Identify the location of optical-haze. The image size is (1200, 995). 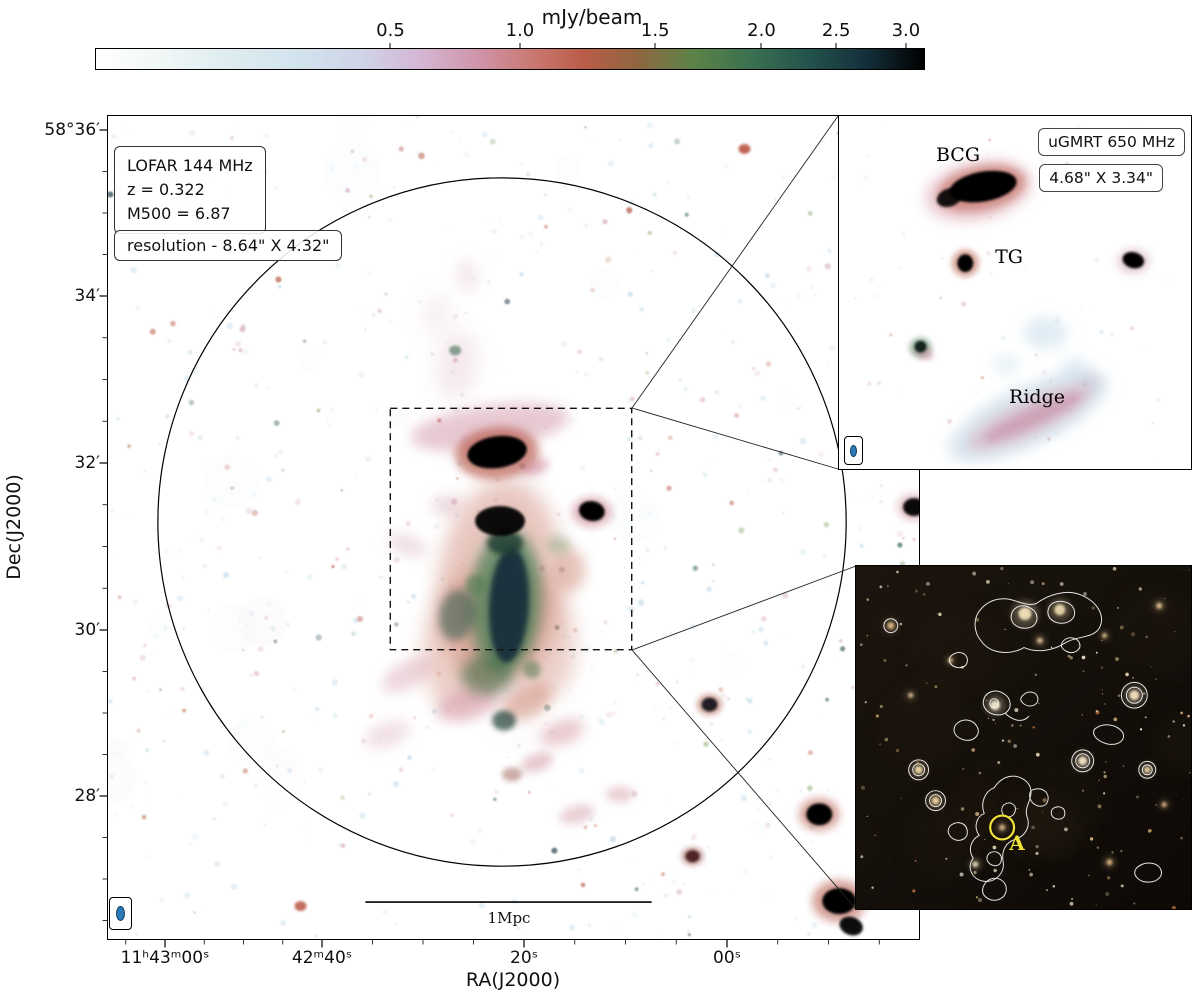
(1023, 732).